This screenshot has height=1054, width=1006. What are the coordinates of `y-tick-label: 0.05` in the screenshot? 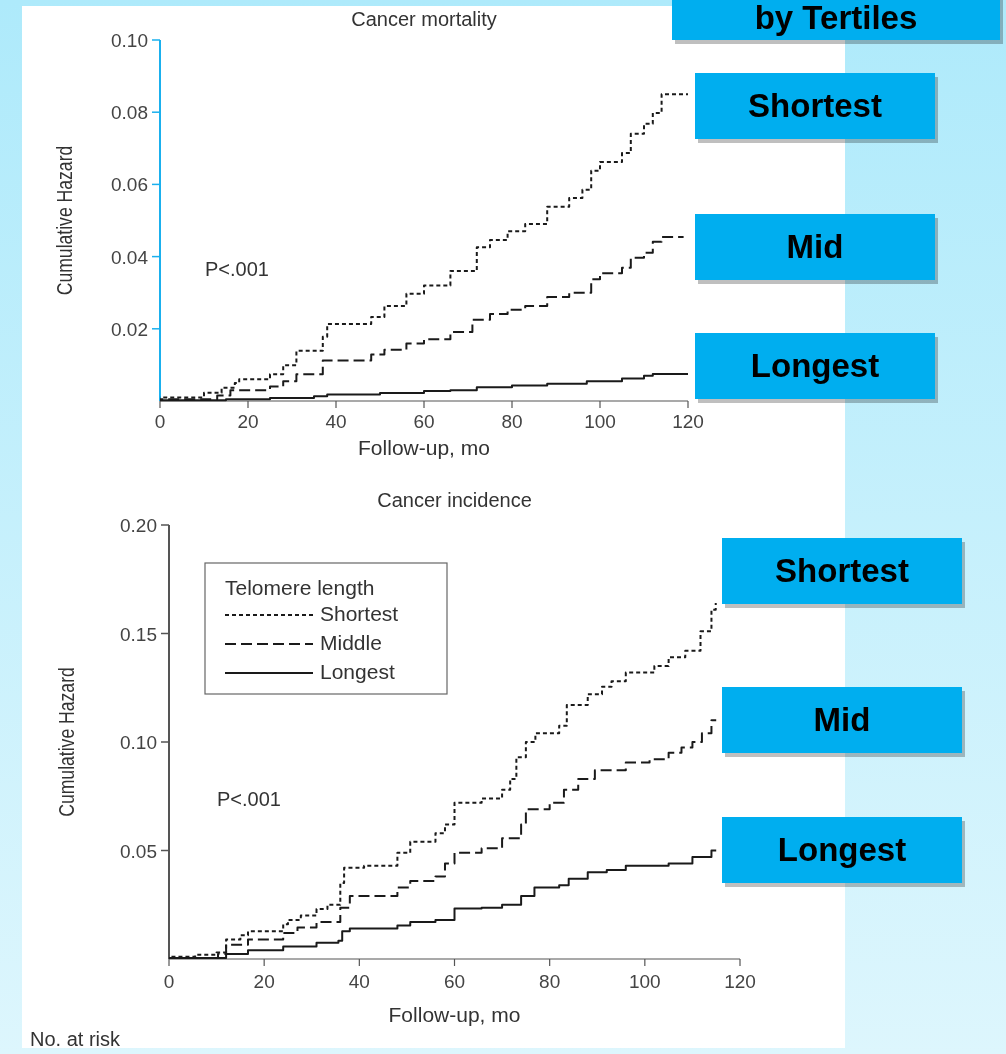 It's located at (138, 851).